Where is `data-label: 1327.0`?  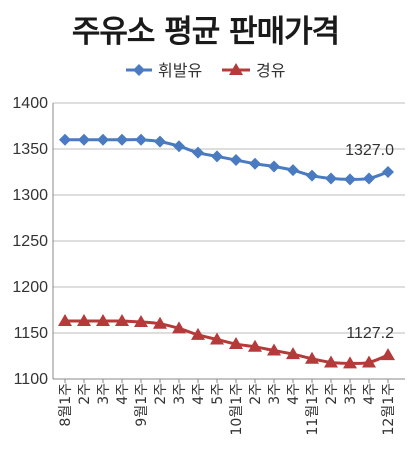
data-label: 1327.0 is located at coordinates (369, 150).